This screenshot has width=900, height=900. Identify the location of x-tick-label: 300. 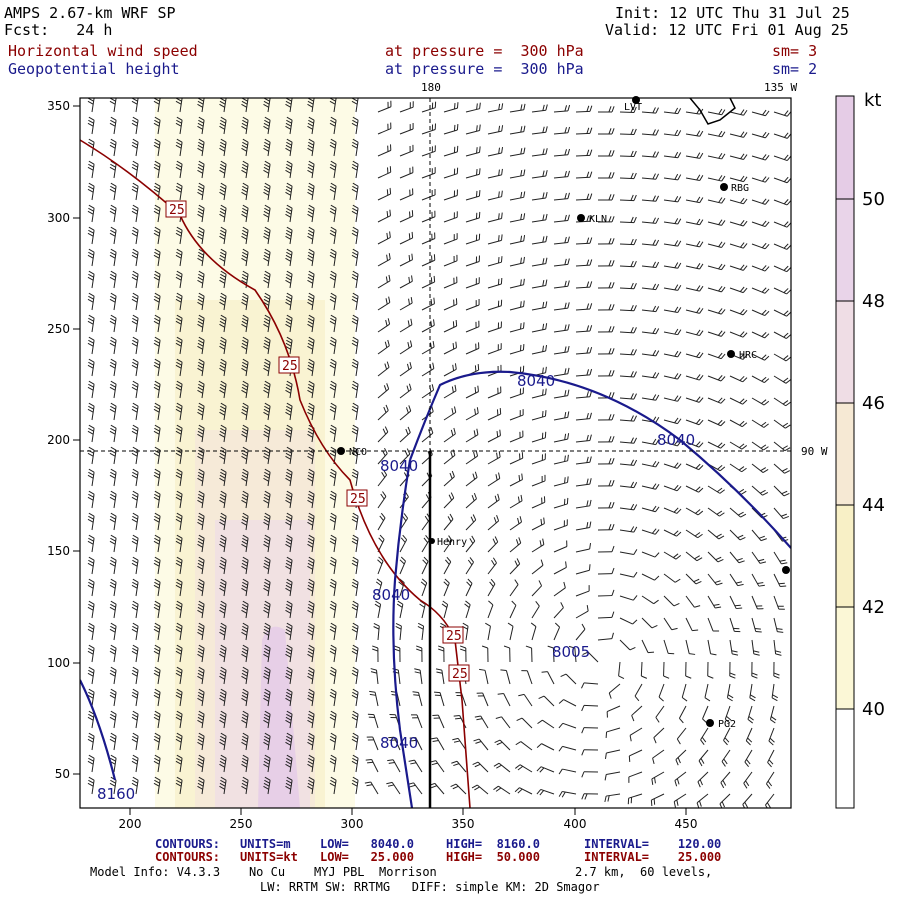
(352, 824).